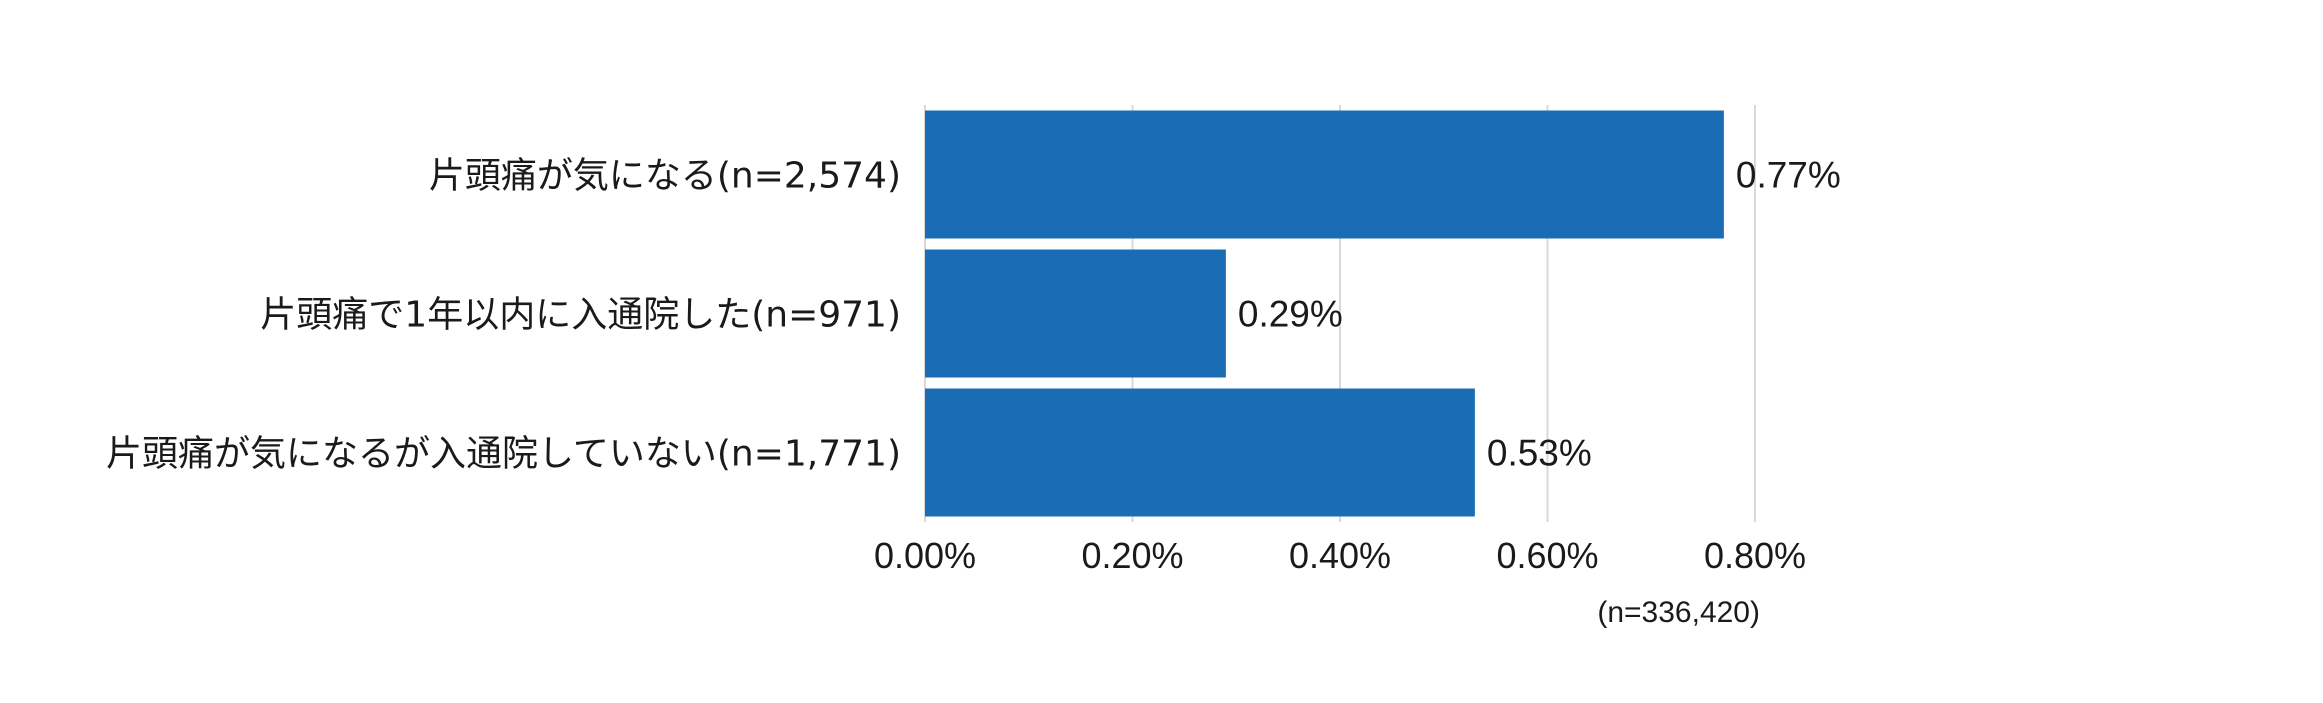 The width and height of the screenshot is (2323, 703). What do you see at coordinates (665, 176) in the screenshot?
I see `category-label: 片頭痛が気になる(n=2,574)` at bounding box center [665, 176].